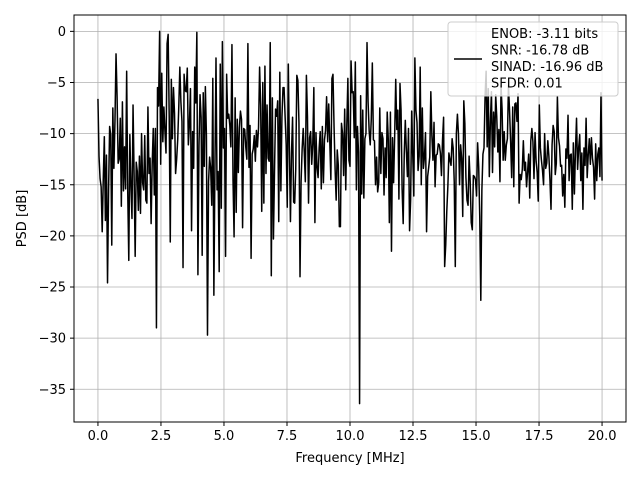 This screenshot has width=640, height=480. Describe the element at coordinates (56, 83) in the screenshot. I see `y-tick-label: −5` at that location.